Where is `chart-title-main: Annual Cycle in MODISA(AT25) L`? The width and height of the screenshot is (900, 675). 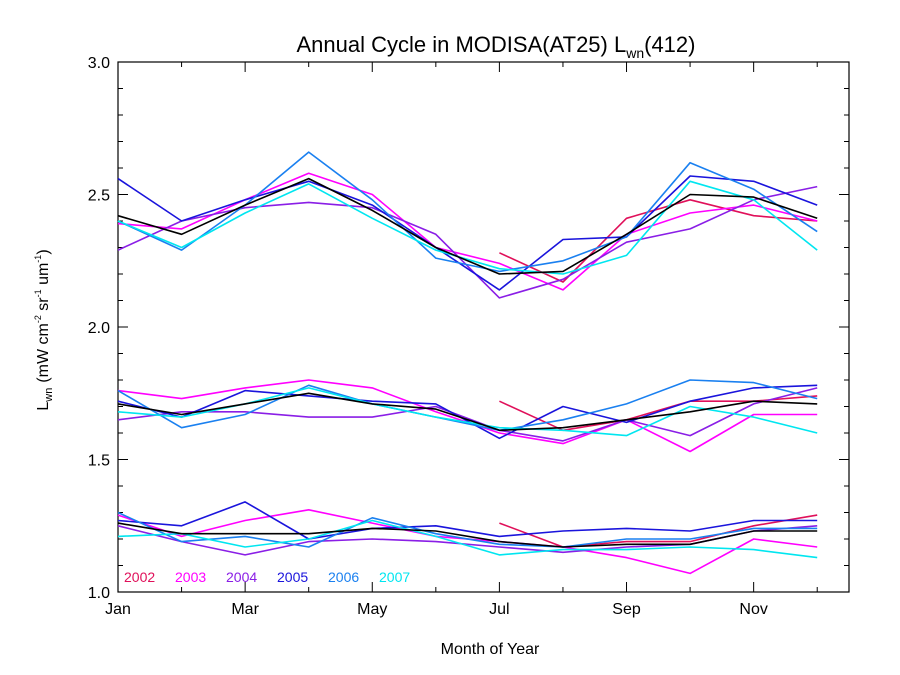
chart-title-main: Annual Cycle in MODISA(AT25) L is located at coordinates (462, 44).